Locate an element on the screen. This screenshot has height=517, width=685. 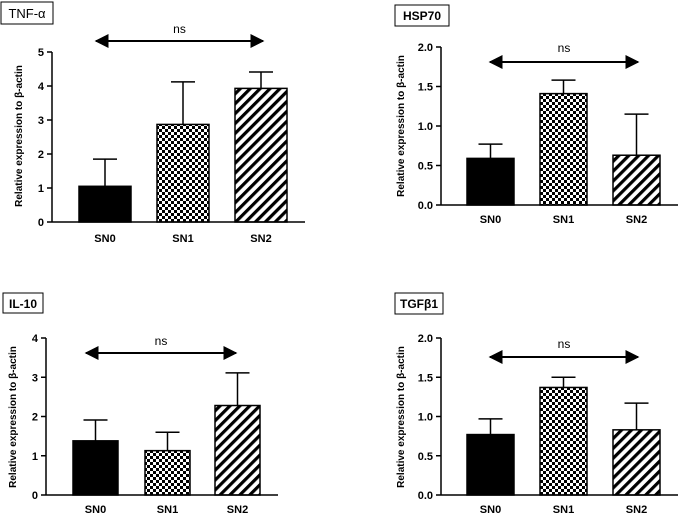
panel-title: IL-10 is located at coordinates (23, 304).